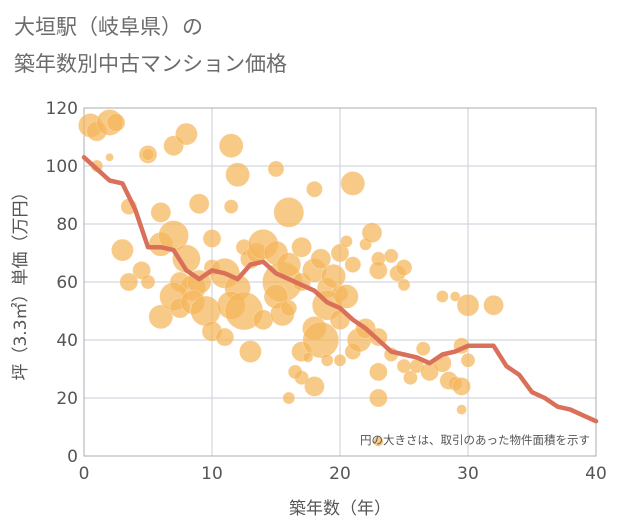 This screenshot has height=530, width=621. I want to click on x-tick-label: 40, so click(596, 474).